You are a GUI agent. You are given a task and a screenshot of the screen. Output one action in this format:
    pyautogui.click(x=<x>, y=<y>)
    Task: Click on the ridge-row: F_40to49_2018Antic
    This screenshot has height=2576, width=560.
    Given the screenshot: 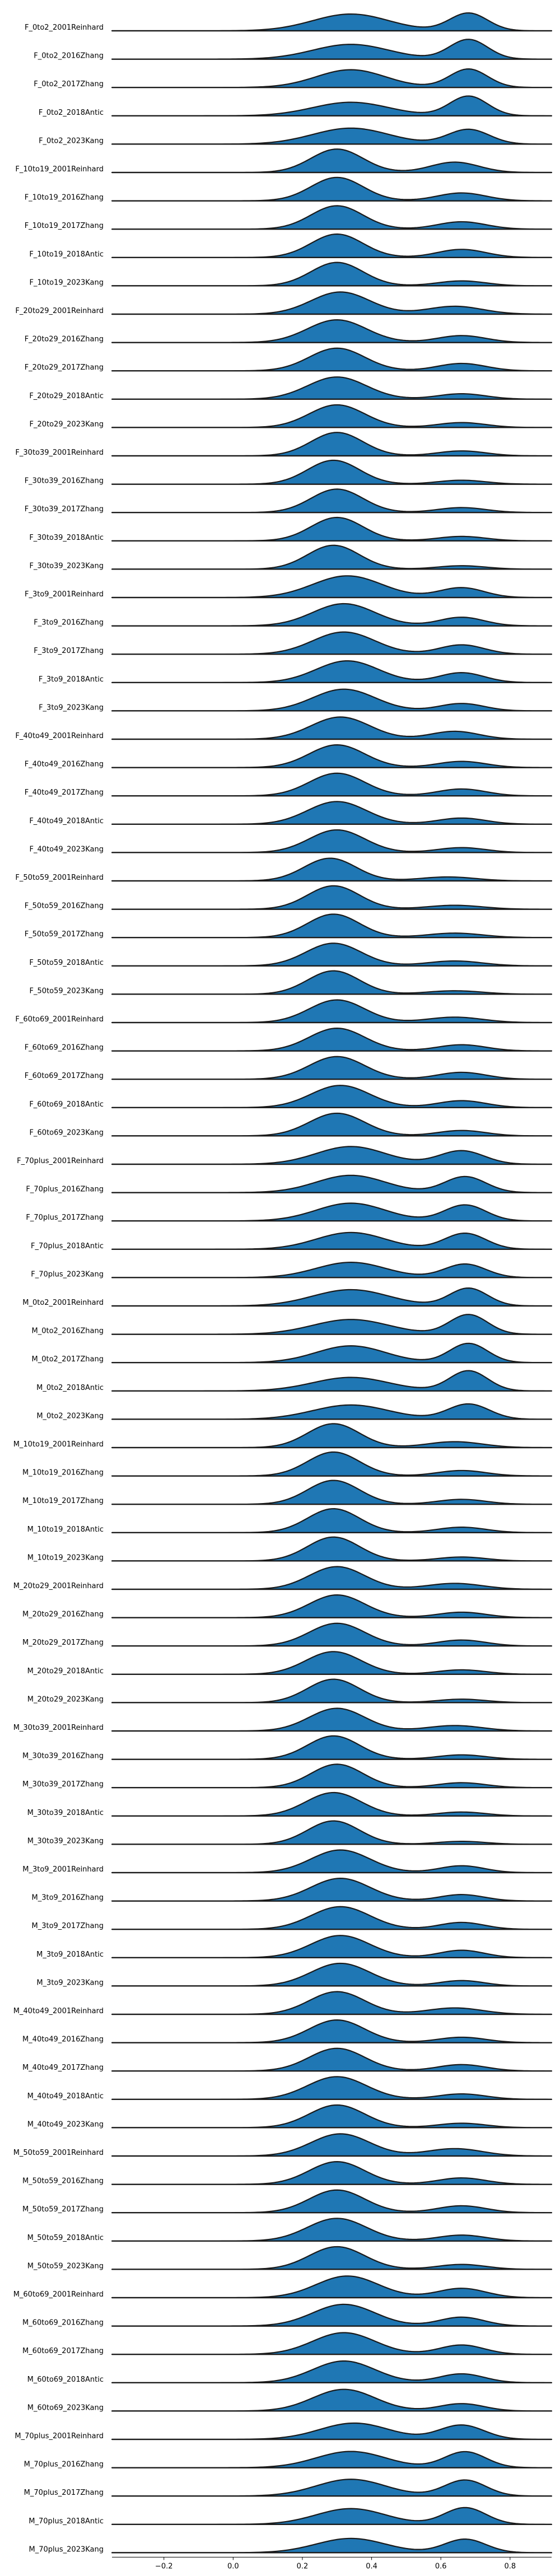 What is the action you would take?
    pyautogui.click(x=291, y=813)
    